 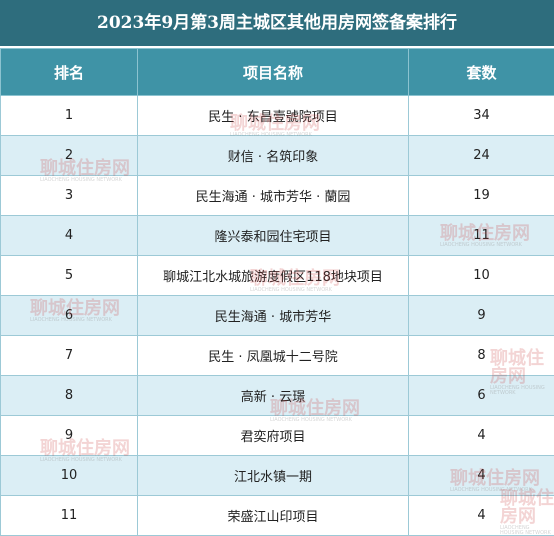 I want to click on header-row: 排名项目名称套数, so click(x=277, y=72).